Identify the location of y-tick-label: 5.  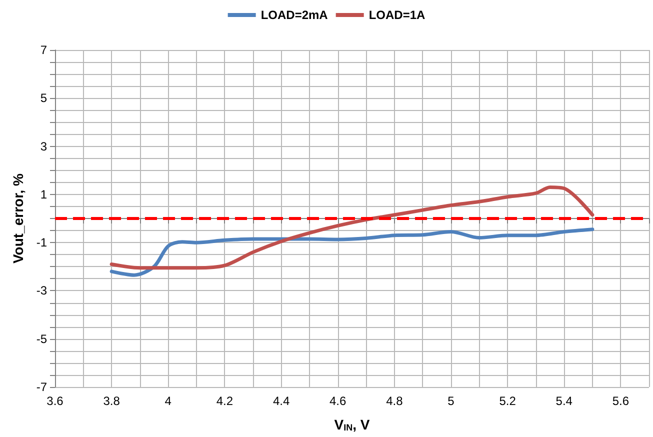
(44, 98).